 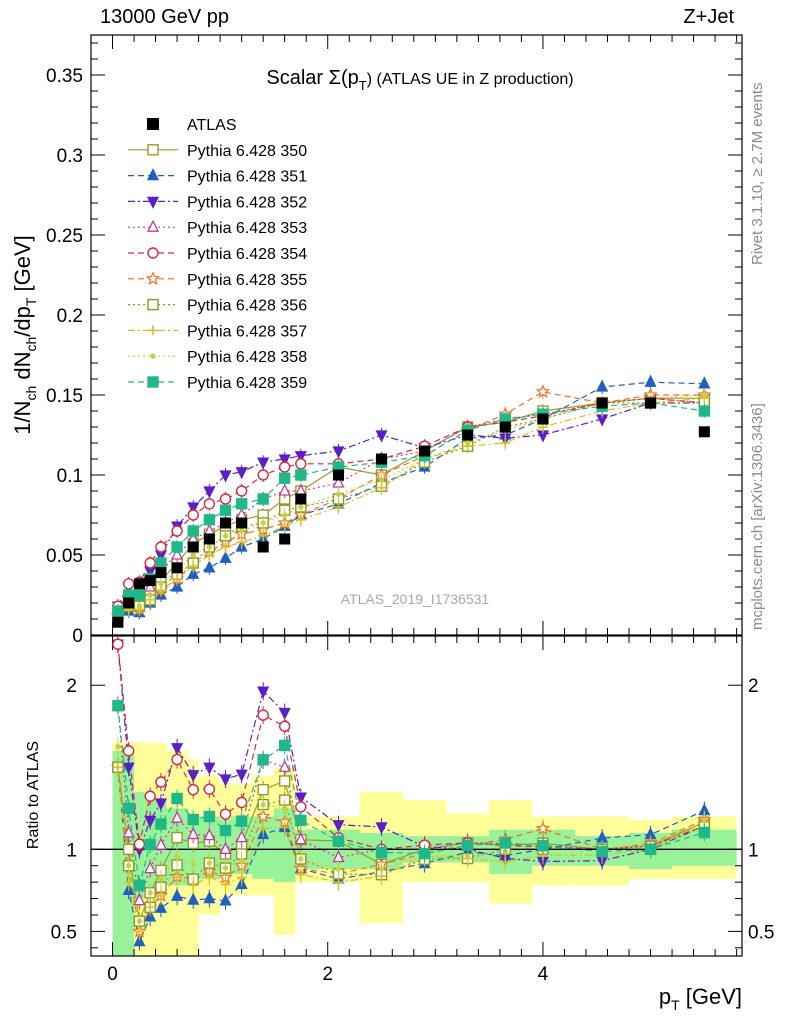 I want to click on legend-label-7: Pythia 6.428 357, so click(x=247, y=331).